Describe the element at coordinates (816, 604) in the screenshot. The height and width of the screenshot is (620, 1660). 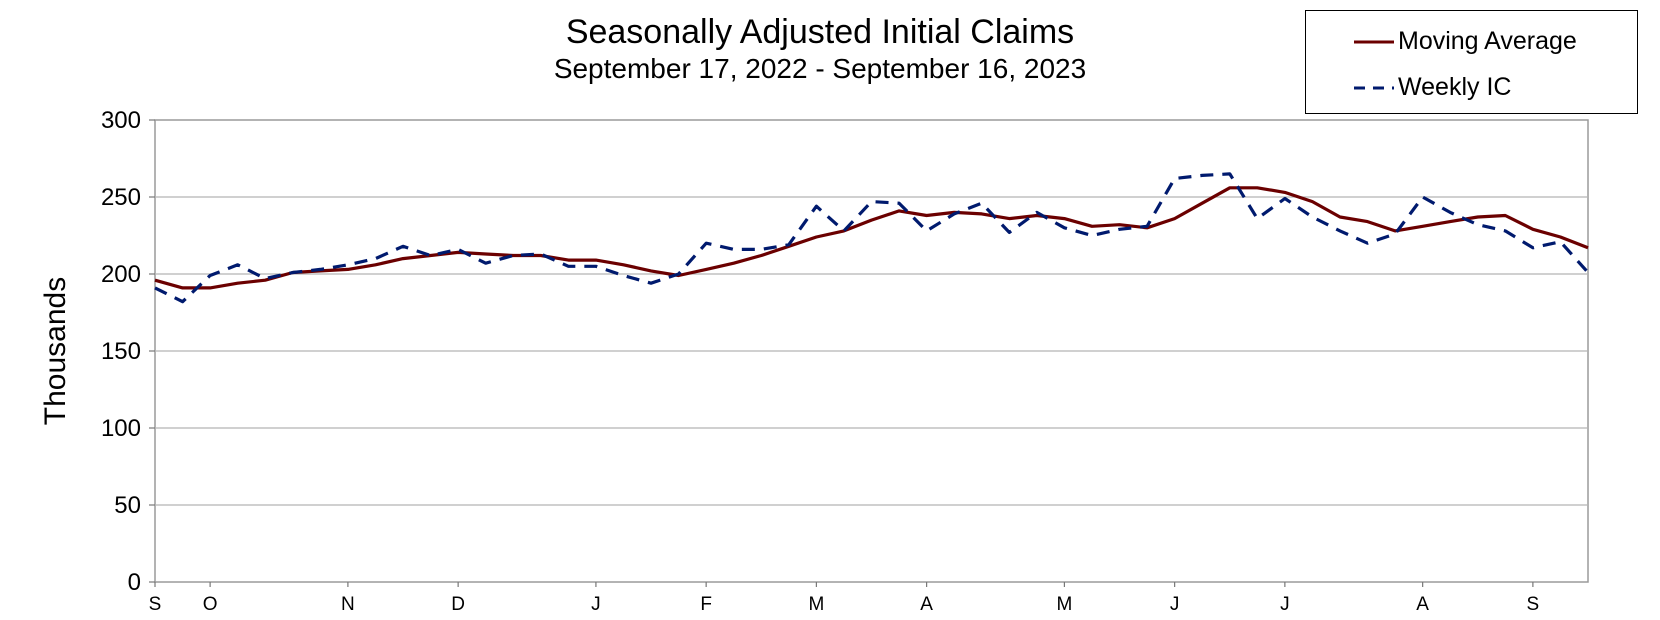
I see `x-tick-label-6: M` at that location.